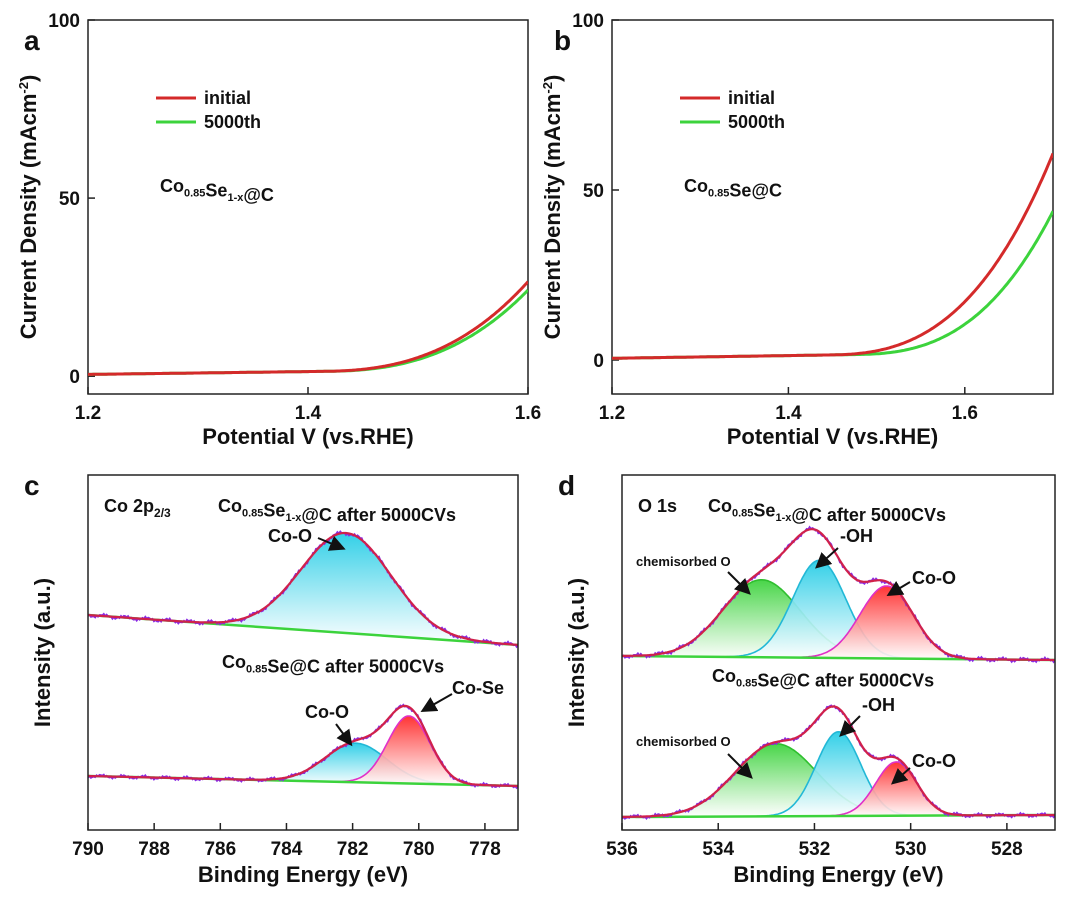  I want to click on sample-label: Co0.85Se1-x@C, so click(217, 190).